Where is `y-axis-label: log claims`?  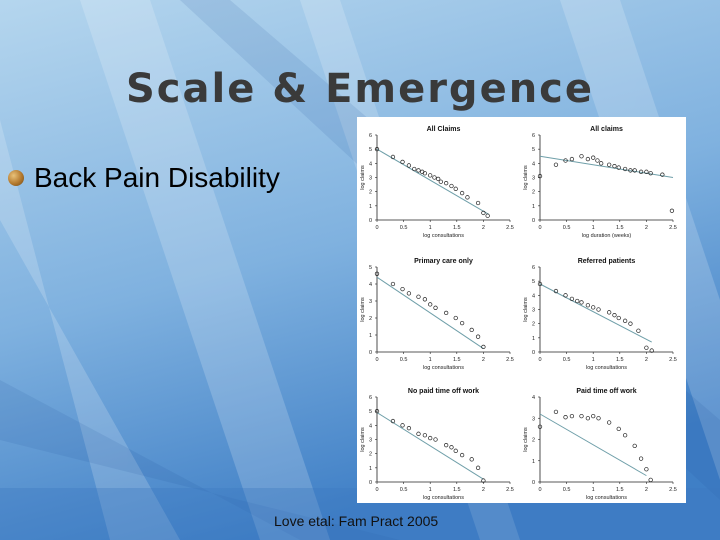
y-axis-label: log claims is located at coordinates (363, 309).